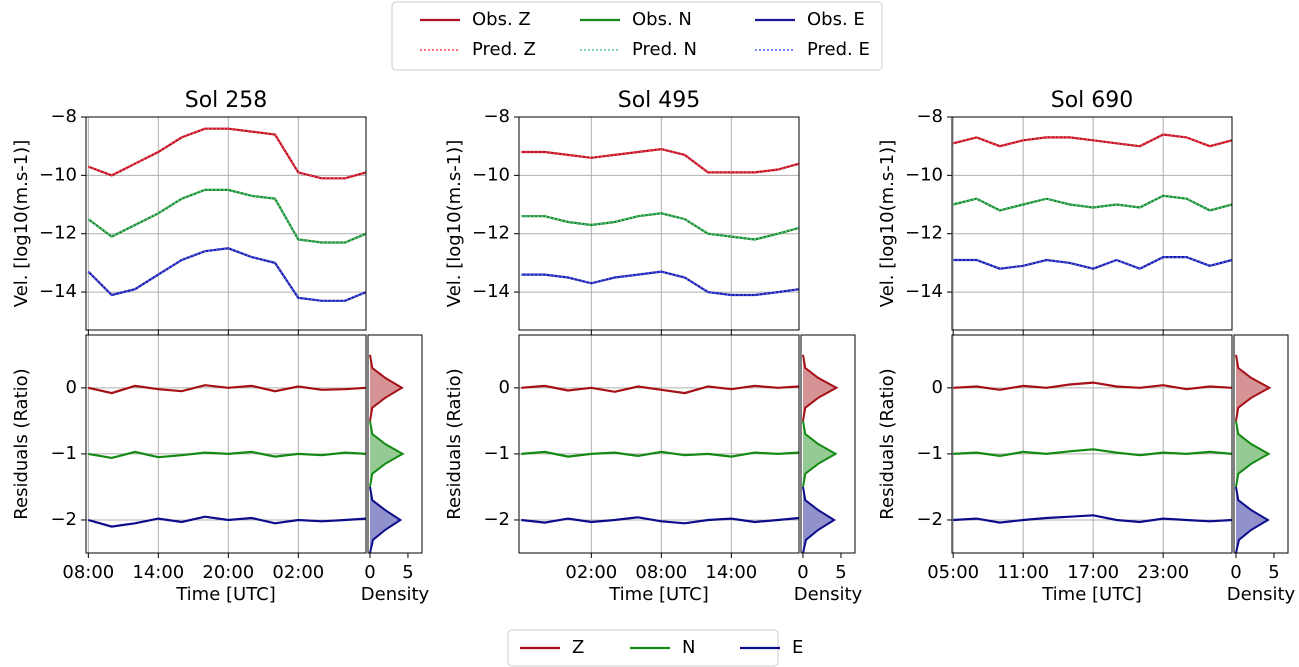 The image size is (1299, 667). I want to click on x-tick-label: 23:00, so click(1163, 572).